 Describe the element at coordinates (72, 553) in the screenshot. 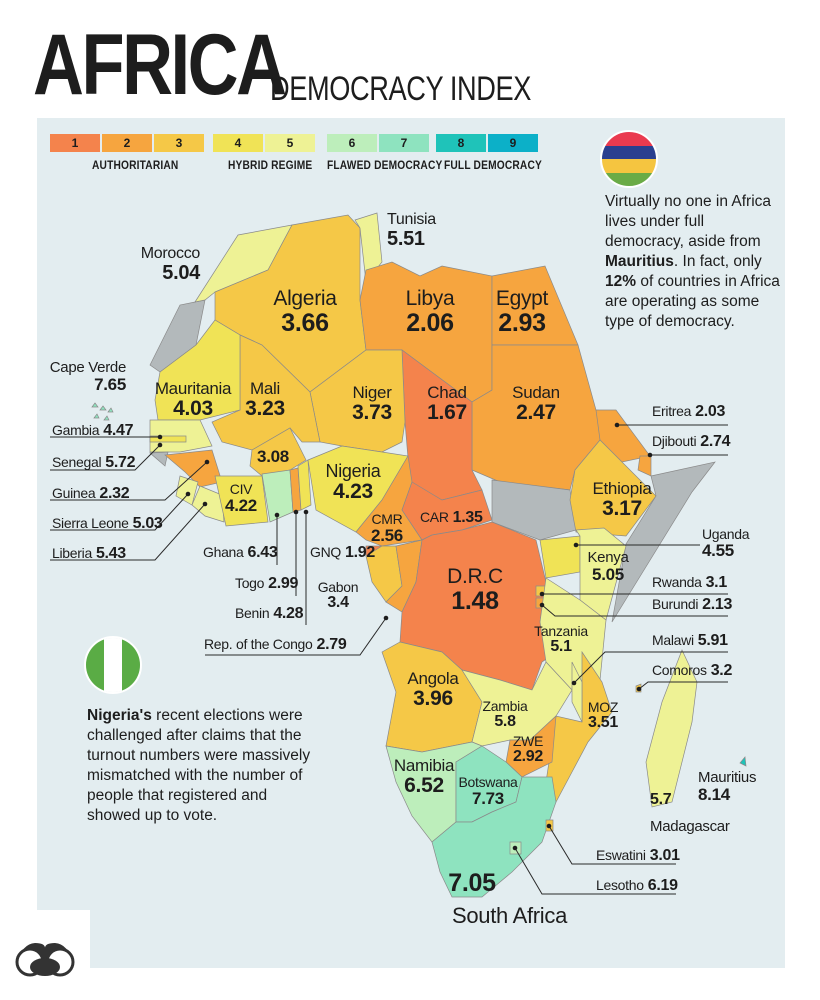

I see `country-name: Liberia` at that location.